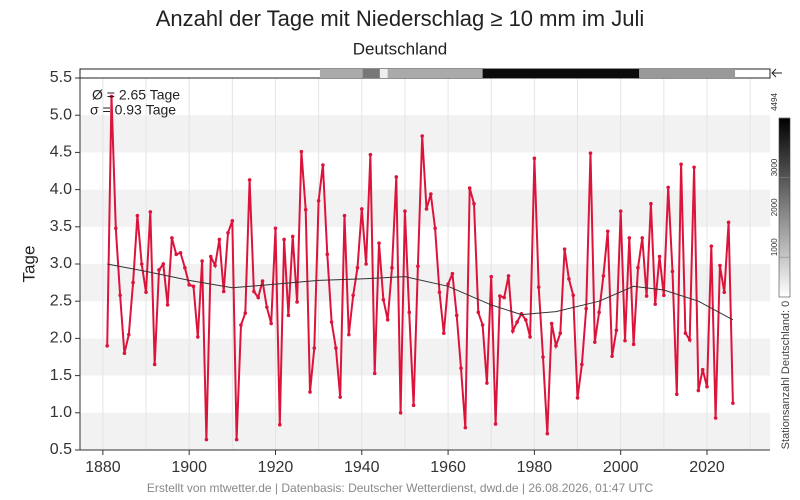  Describe the element at coordinates (61, 189) in the screenshot. I see `y-tick-label: 4.0` at that location.